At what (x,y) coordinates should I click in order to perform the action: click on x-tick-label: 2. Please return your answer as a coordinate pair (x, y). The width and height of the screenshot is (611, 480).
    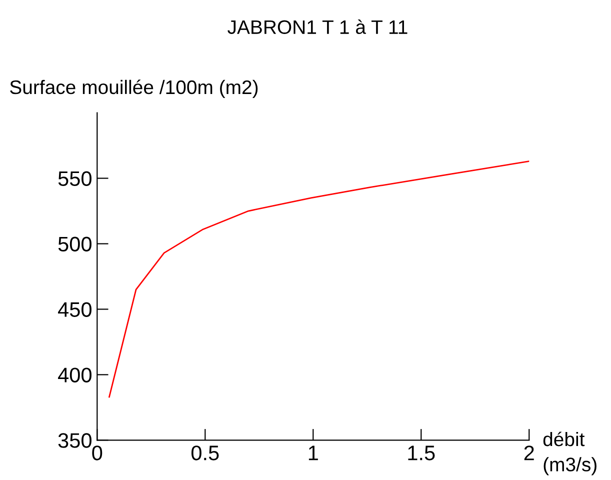
    Looking at the image, I should click on (529, 453).